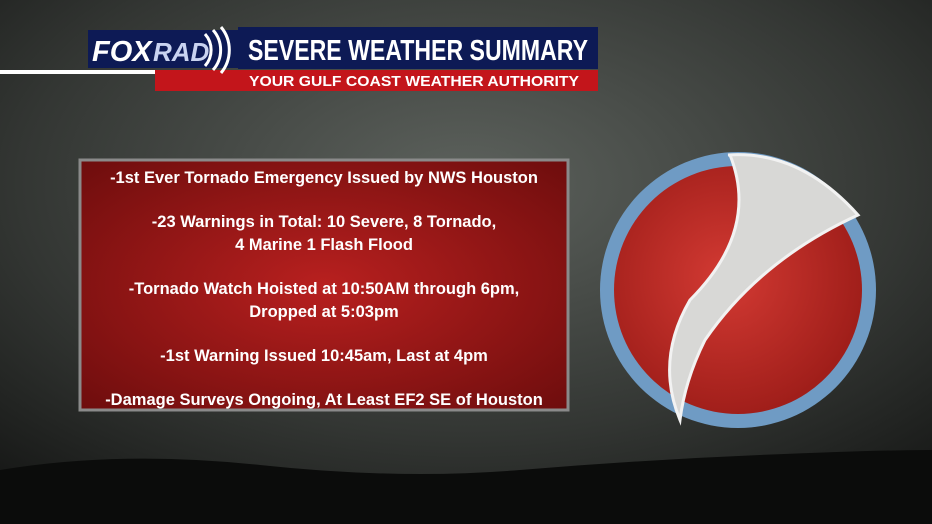 This screenshot has height=524, width=932. What do you see at coordinates (414, 81) in the screenshot?
I see `subtitle: YOUR GULF COAST WEATHER AUTHORITY` at bounding box center [414, 81].